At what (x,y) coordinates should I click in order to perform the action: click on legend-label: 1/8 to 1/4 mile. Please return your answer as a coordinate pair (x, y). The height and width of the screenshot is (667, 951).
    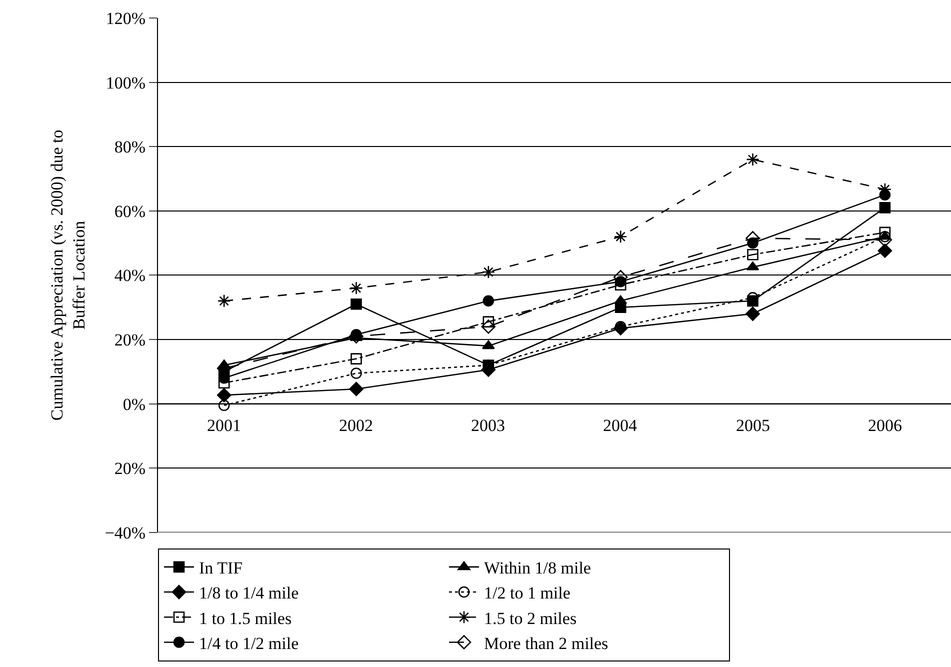
    Looking at the image, I should click on (249, 593).